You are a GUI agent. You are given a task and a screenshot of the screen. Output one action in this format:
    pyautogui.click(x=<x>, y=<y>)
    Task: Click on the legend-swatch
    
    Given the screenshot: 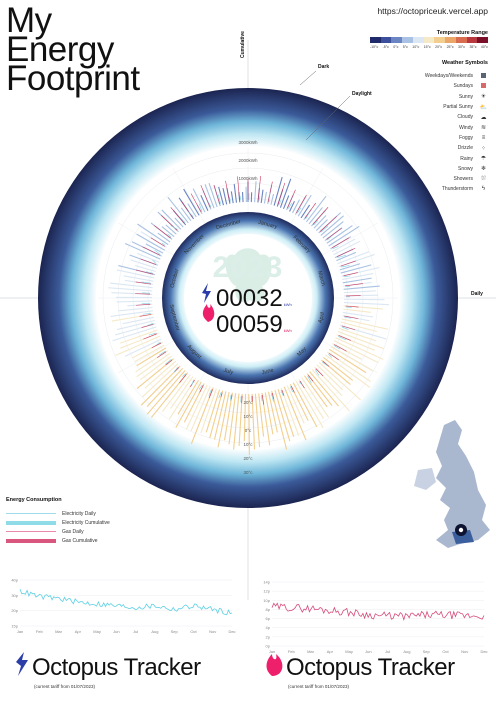 What is the action you would take?
    pyautogui.click(x=31, y=513)
    